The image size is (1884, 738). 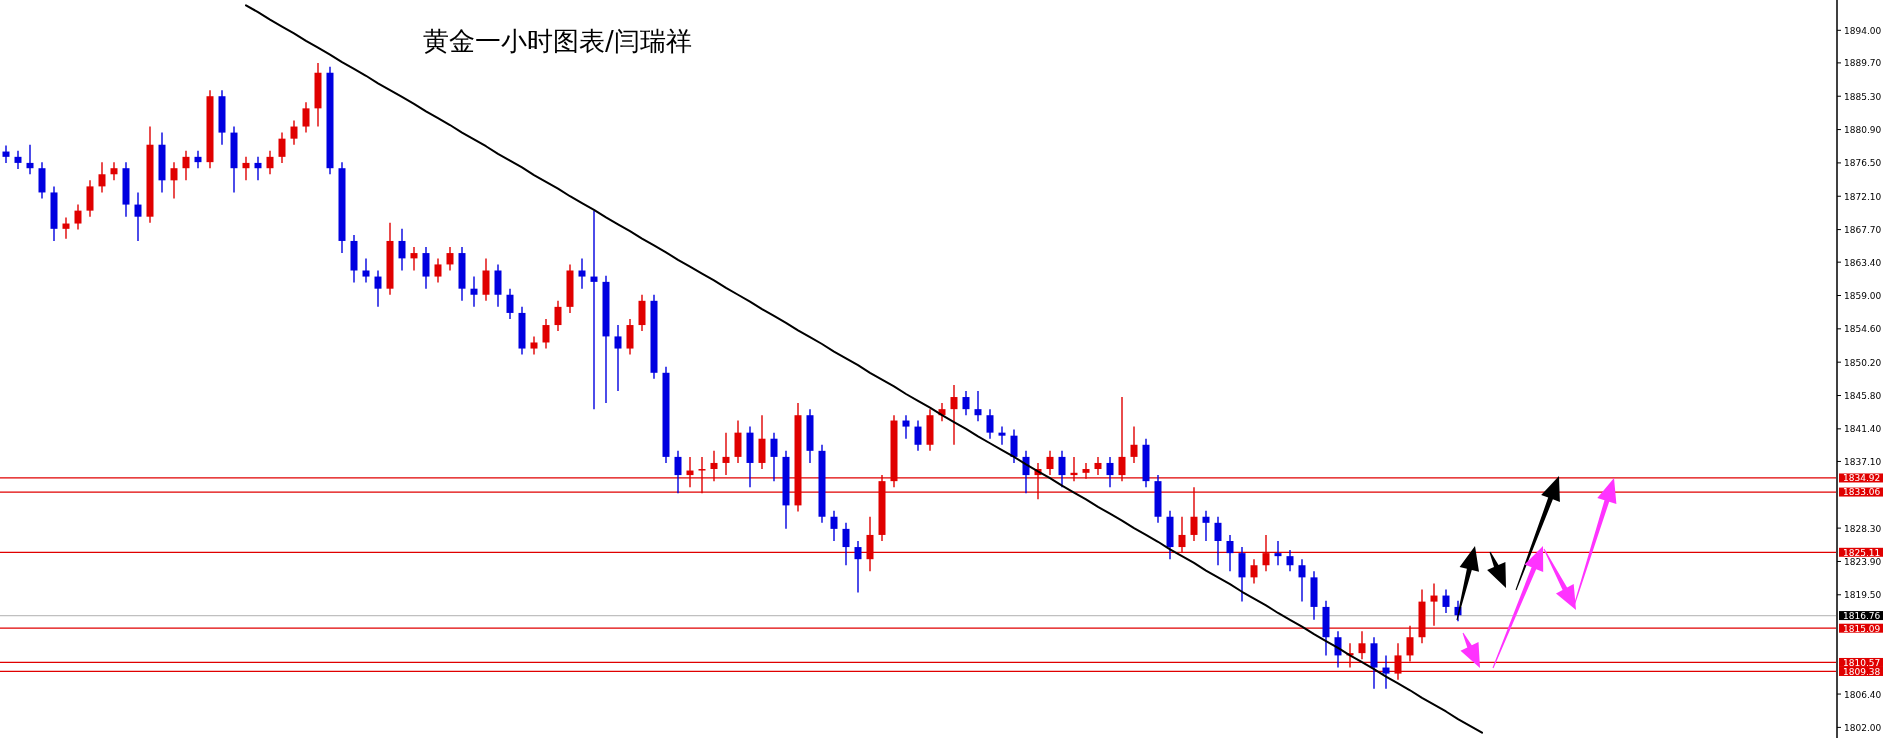 I want to click on y-tick-label: 1837.10, so click(x=1863, y=461).